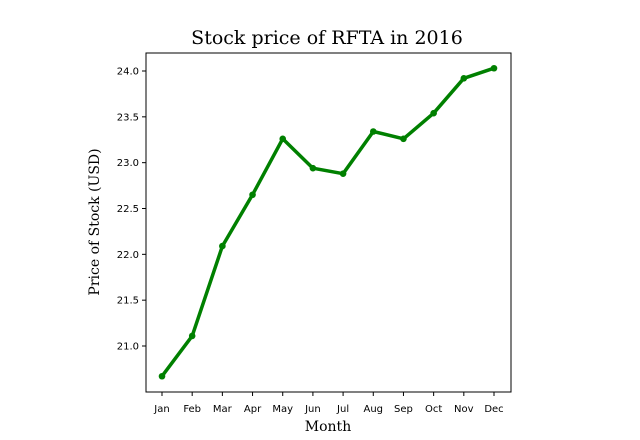 The height and width of the screenshot is (440, 640). I want to click on x-tick-label: Aug, so click(374, 409).